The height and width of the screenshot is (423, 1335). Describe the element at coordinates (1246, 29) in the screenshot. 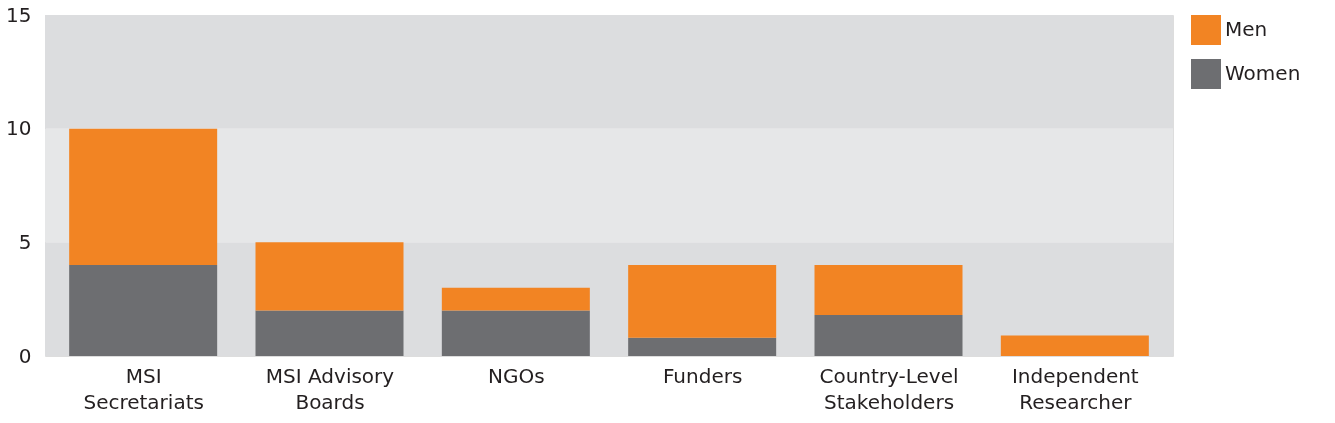

I see `legend-label: Men` at that location.